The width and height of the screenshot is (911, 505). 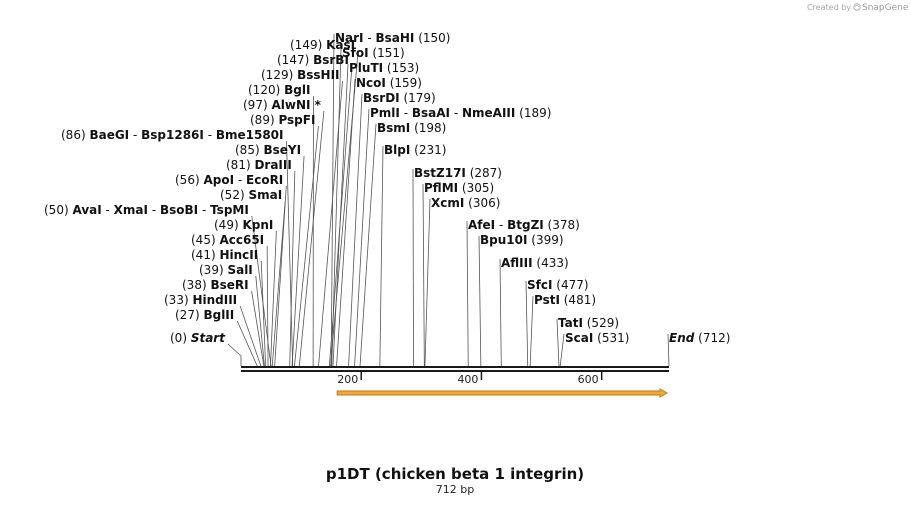 I want to click on cut-position: (481), so click(x=578, y=300).